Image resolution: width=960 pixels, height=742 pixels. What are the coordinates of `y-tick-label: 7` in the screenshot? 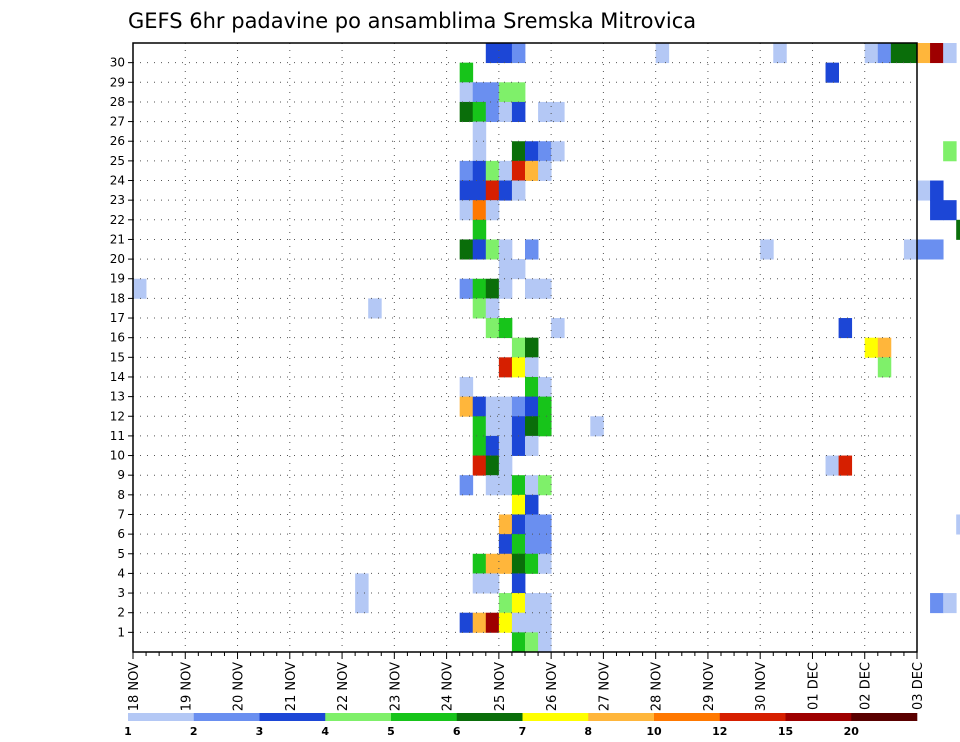 It's located at (121, 514).